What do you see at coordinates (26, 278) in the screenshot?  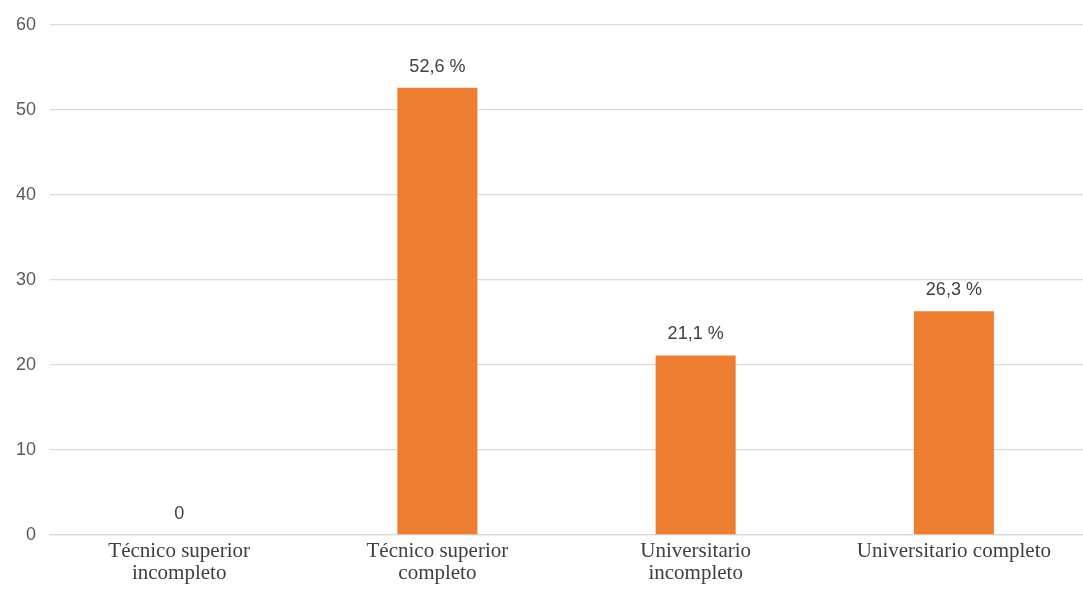 I see `y-tick-label: 30` at bounding box center [26, 278].